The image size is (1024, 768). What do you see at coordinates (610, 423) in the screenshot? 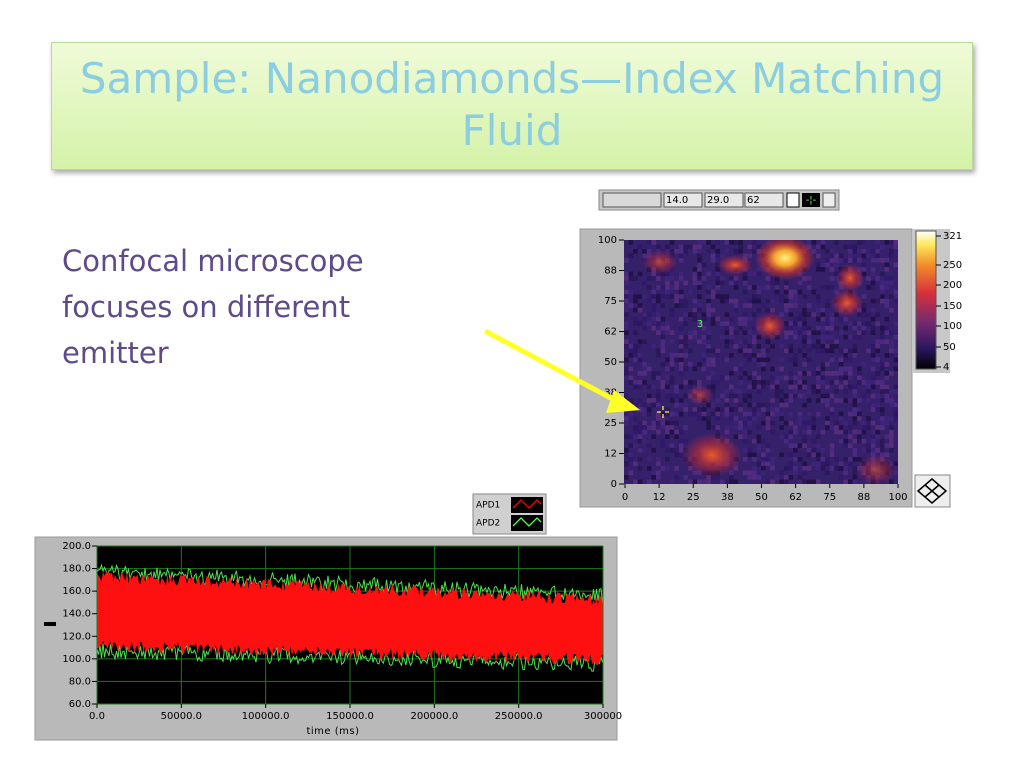
I see `y-tick-label: 25` at bounding box center [610, 423].